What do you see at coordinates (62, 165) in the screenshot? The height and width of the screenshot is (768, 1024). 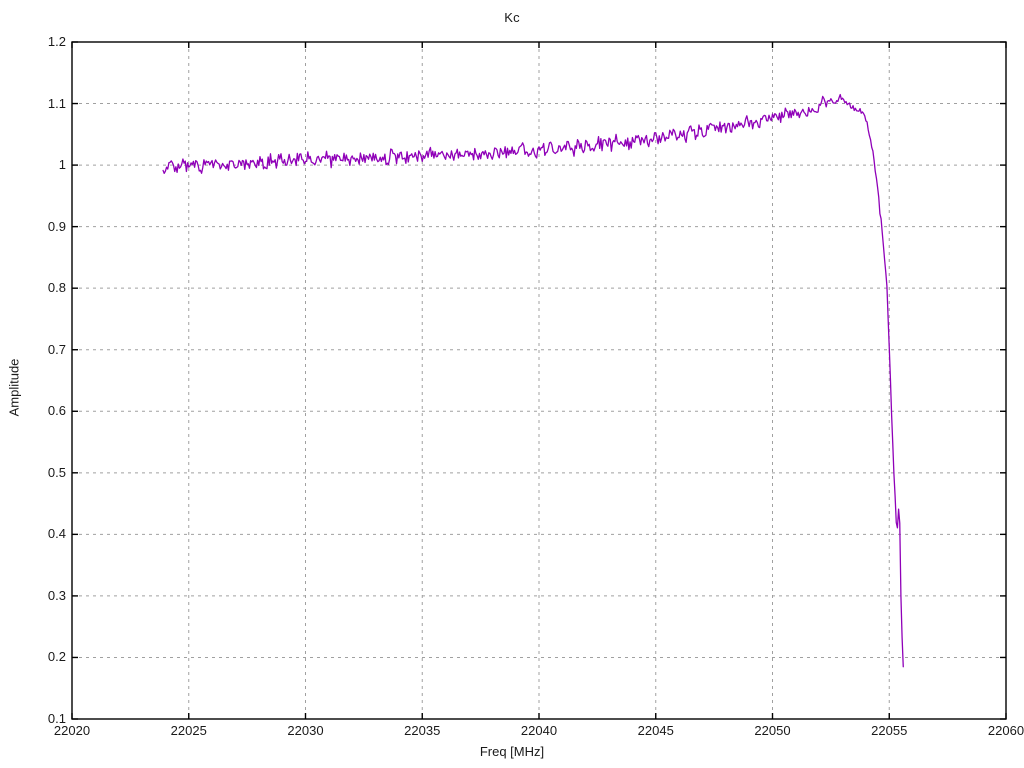 I see `y-tick-label: 1` at bounding box center [62, 165].